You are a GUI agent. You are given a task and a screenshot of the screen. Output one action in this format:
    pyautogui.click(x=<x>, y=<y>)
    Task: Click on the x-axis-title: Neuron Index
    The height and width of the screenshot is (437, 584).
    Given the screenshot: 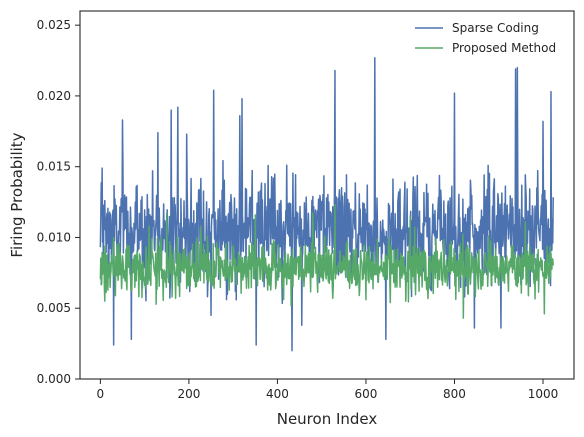 What is the action you would take?
    pyautogui.click(x=327, y=419)
    